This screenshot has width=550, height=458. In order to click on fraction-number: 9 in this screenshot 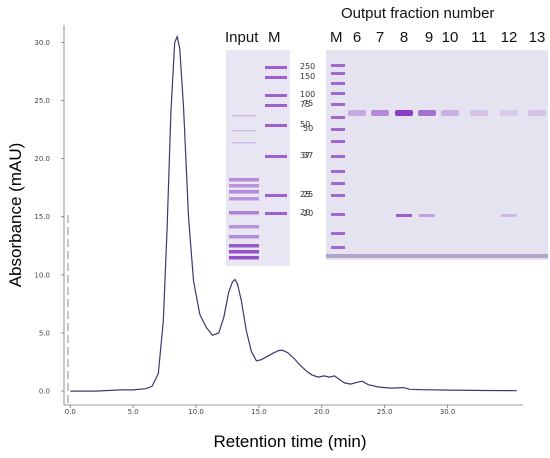, I will do `click(429, 37)`.